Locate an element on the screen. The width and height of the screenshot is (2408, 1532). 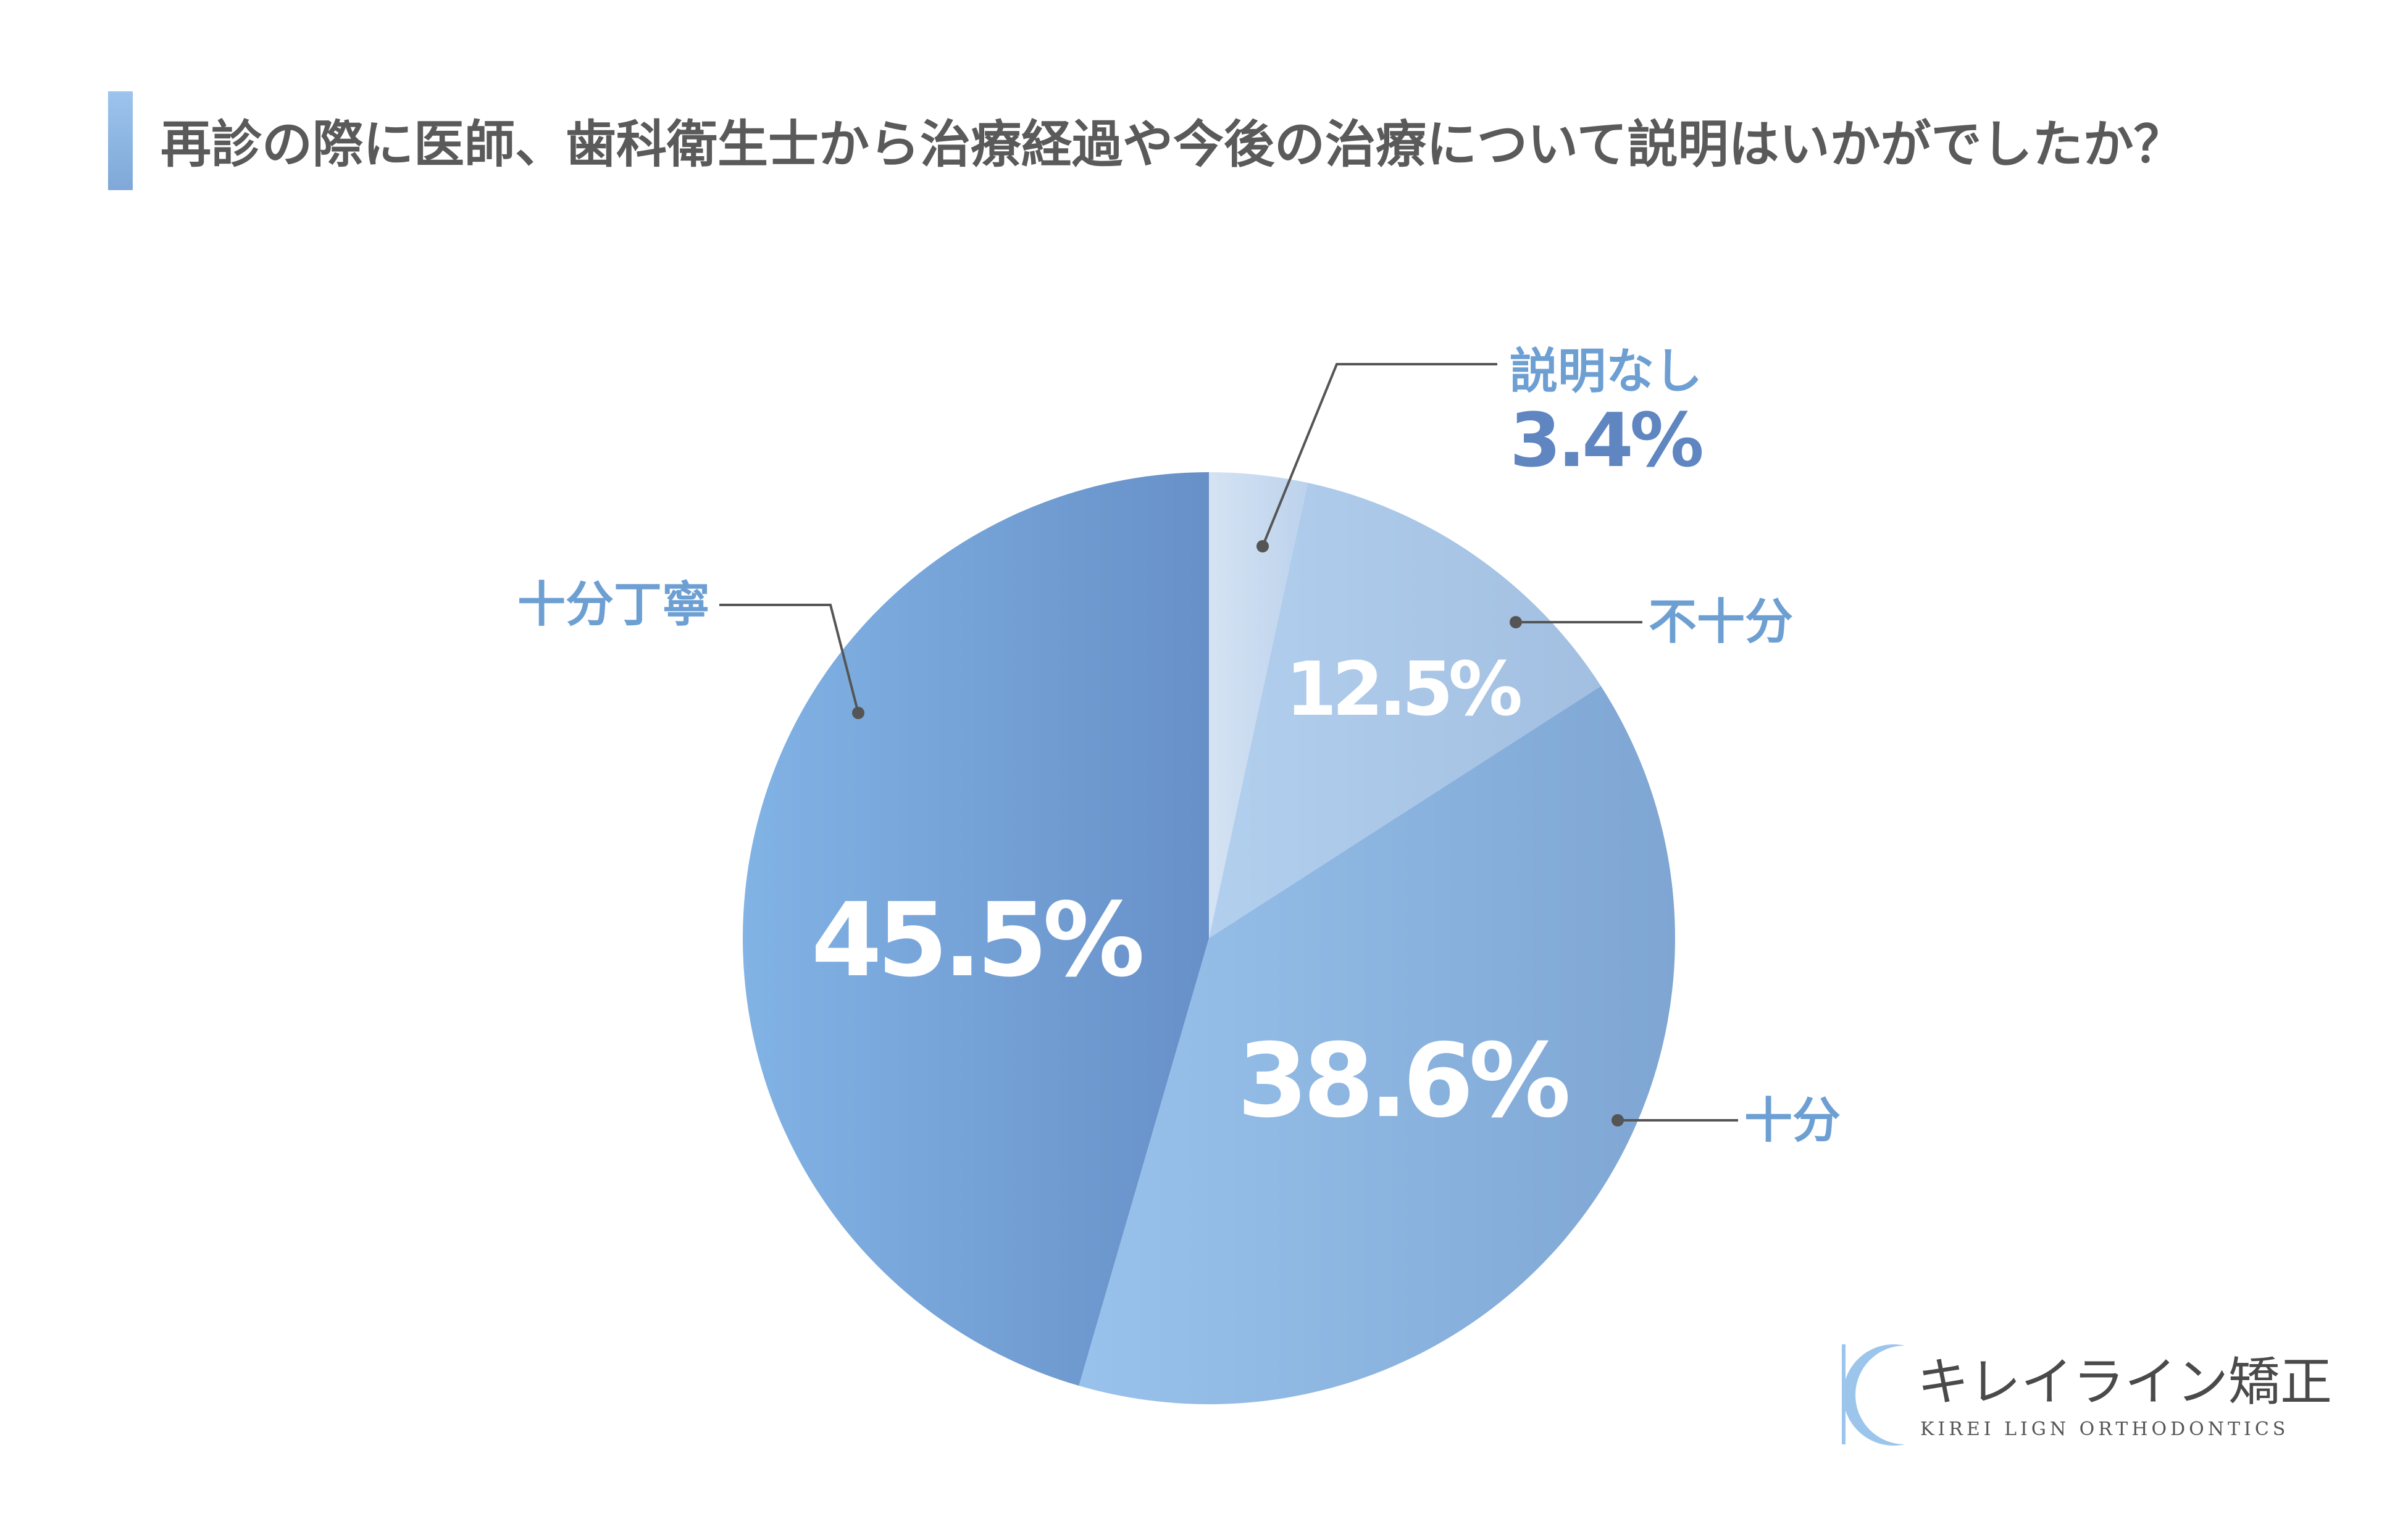
slice-label-insufficient: 不十分 is located at coordinates (1721, 622).